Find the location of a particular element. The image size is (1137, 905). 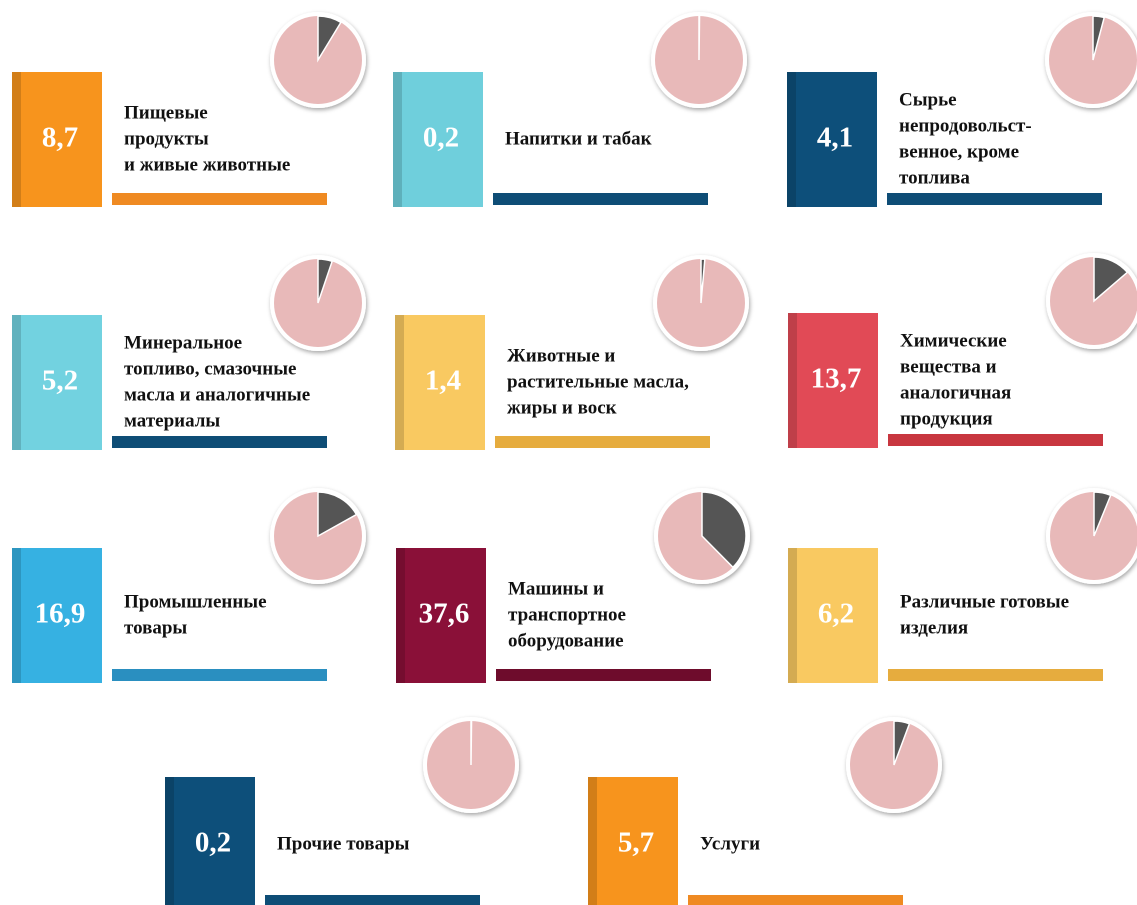

category-label: непродовольст- is located at coordinates (965, 125).